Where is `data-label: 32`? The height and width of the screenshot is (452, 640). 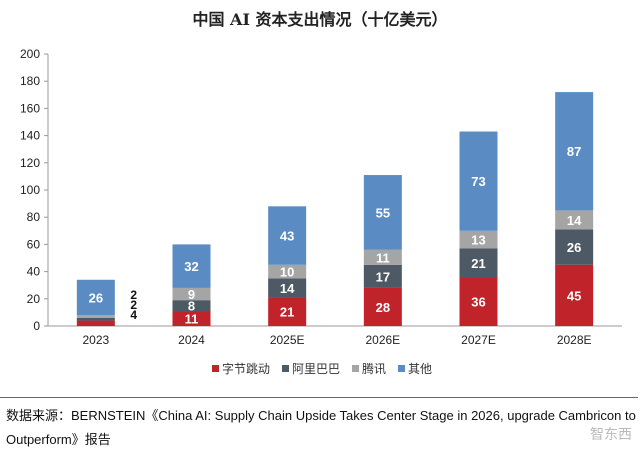
data-label: 32 is located at coordinates (191, 266).